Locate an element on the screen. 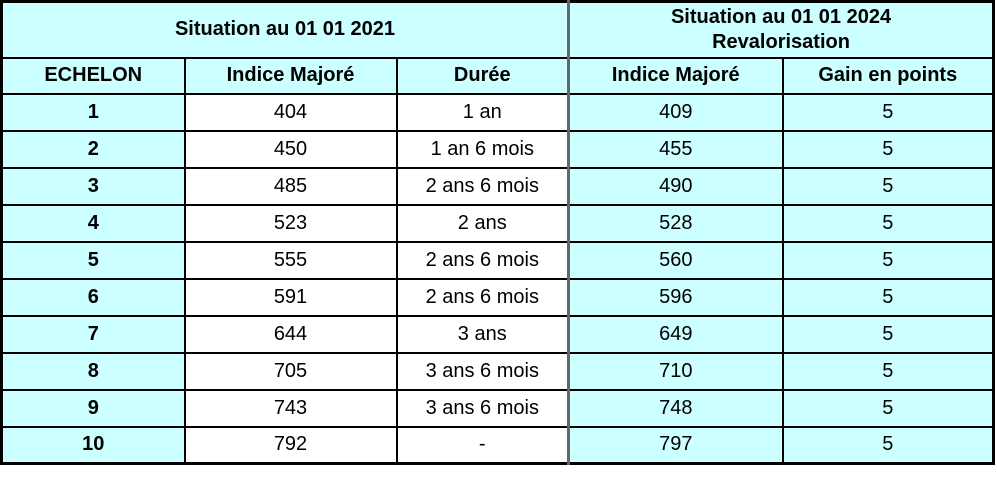 This screenshot has height=492, width=997. col-header-echelon: ECHELON is located at coordinates (93, 75).